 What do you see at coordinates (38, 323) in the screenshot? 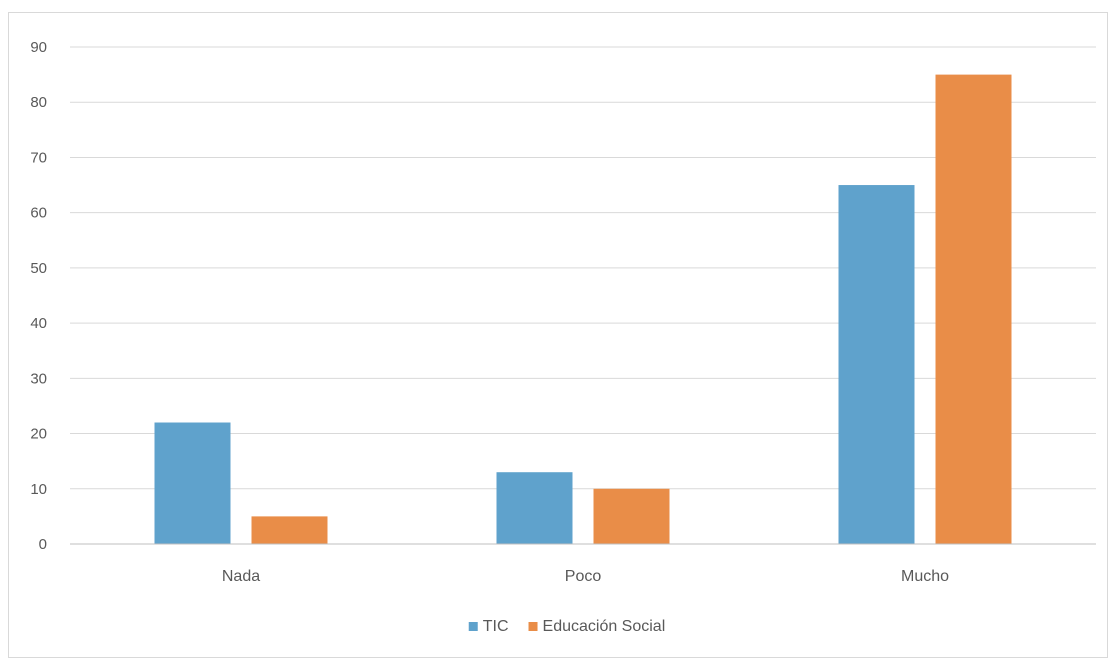
I see `y-tick-label: 40` at bounding box center [38, 323].